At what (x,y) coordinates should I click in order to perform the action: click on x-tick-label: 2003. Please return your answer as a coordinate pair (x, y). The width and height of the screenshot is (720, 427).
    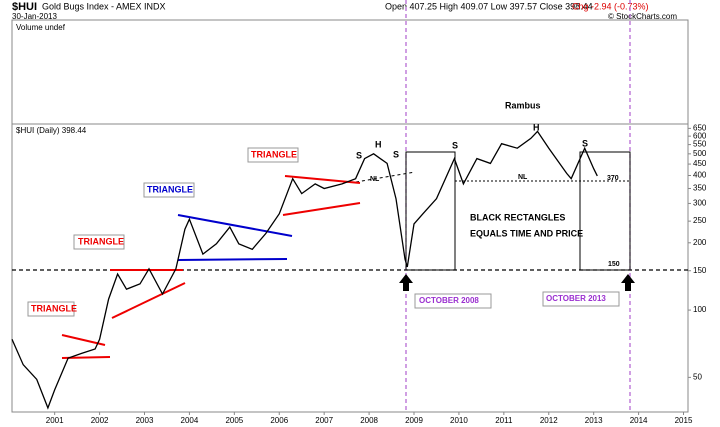
    Looking at the image, I should click on (145, 420).